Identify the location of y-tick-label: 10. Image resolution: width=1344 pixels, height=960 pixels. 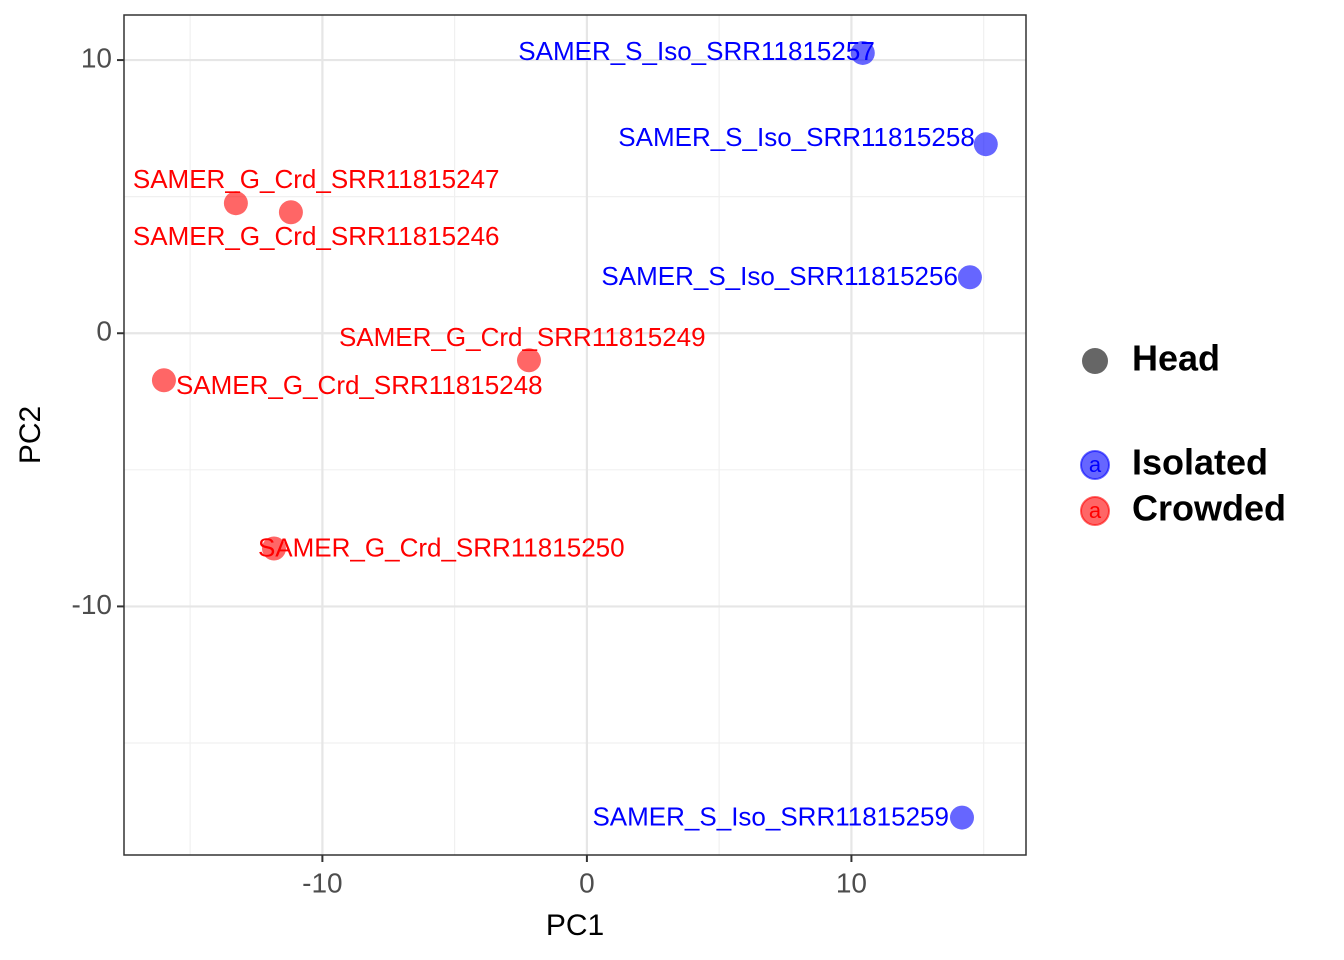
(96, 57).